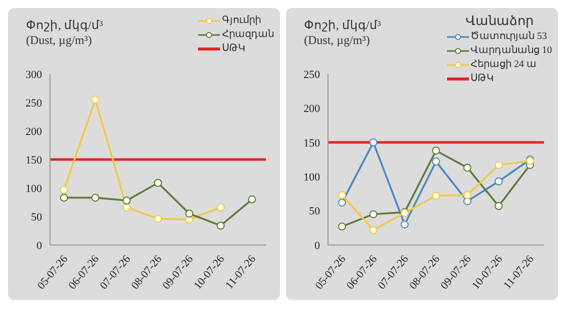 The image size is (566, 312). I want to click on legend-label: Վարդանանց 10, so click(511, 51).